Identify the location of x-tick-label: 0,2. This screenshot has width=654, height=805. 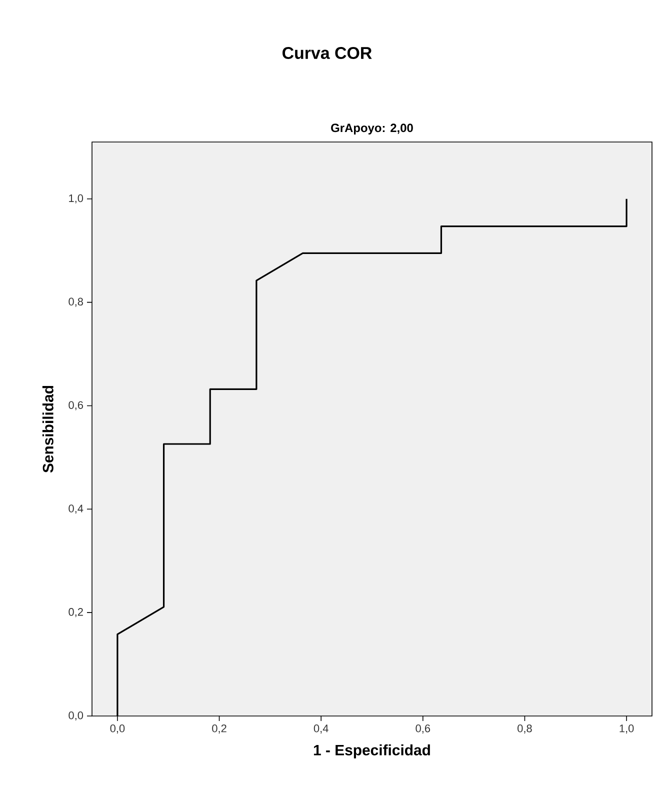
(219, 729).